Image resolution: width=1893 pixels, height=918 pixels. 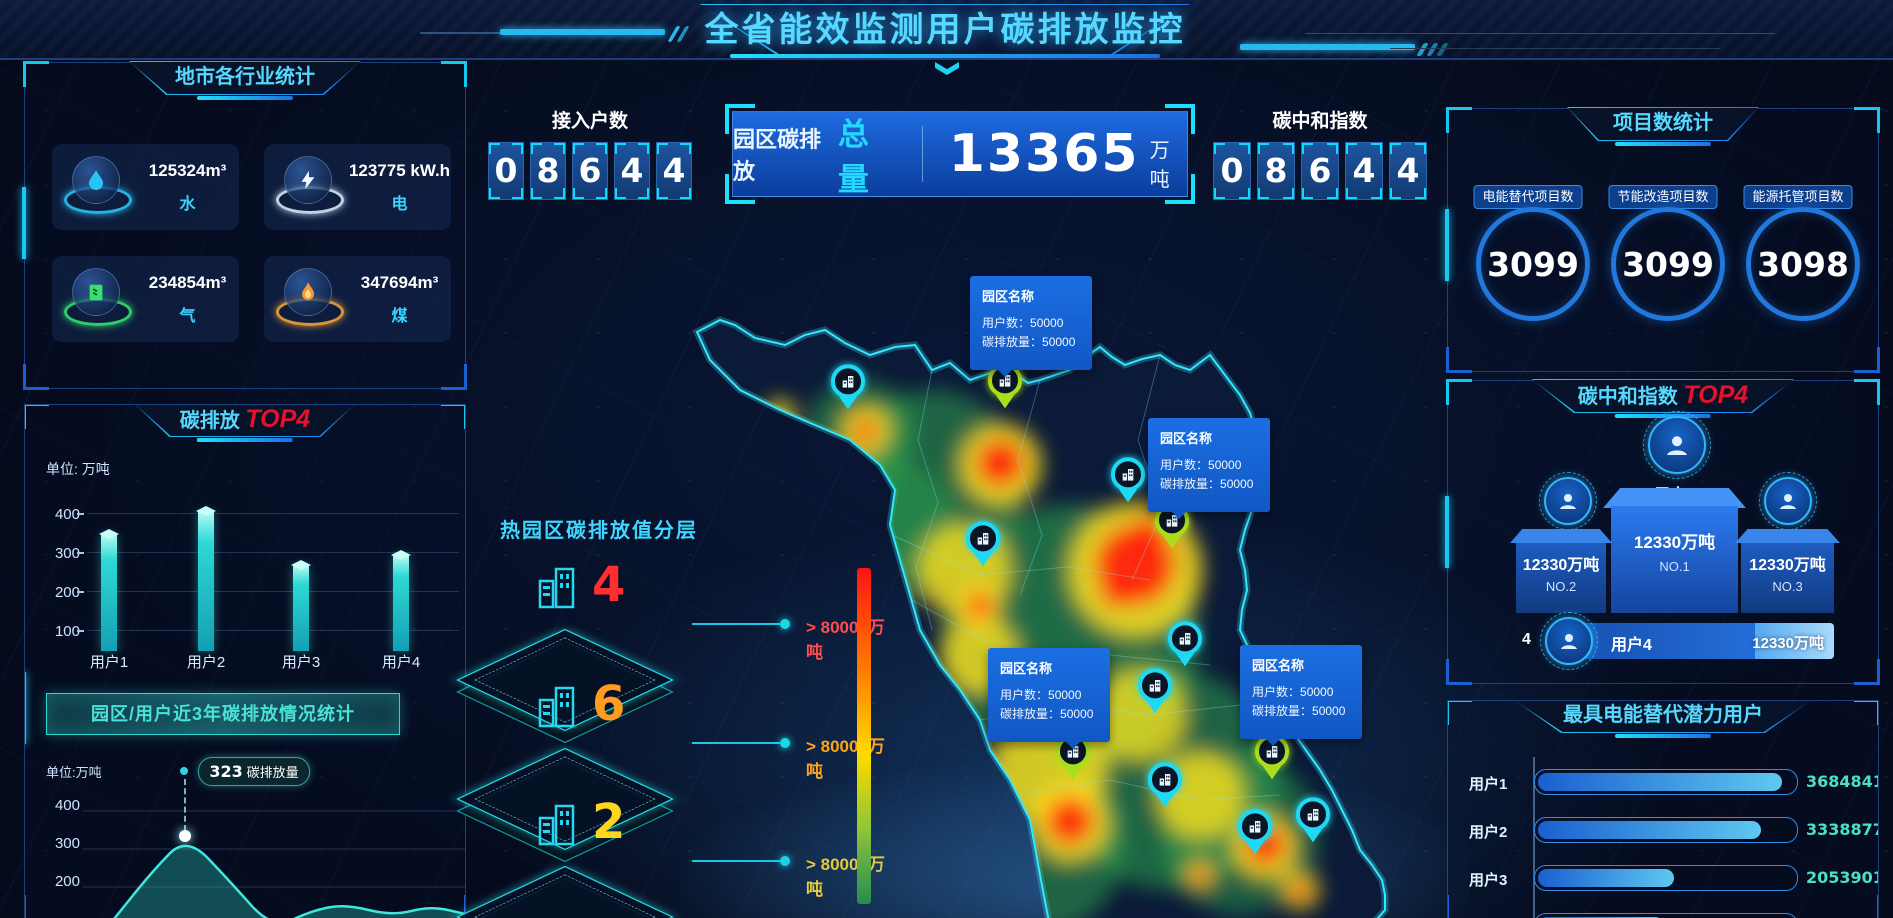 I want to click on area-chart-unit: 单位:万吨, so click(x=74, y=772).